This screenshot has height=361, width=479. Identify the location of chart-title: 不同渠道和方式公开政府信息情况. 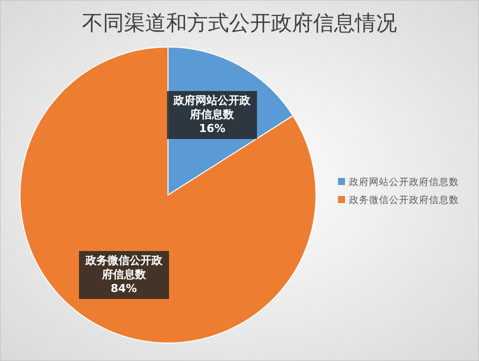
(239, 23).